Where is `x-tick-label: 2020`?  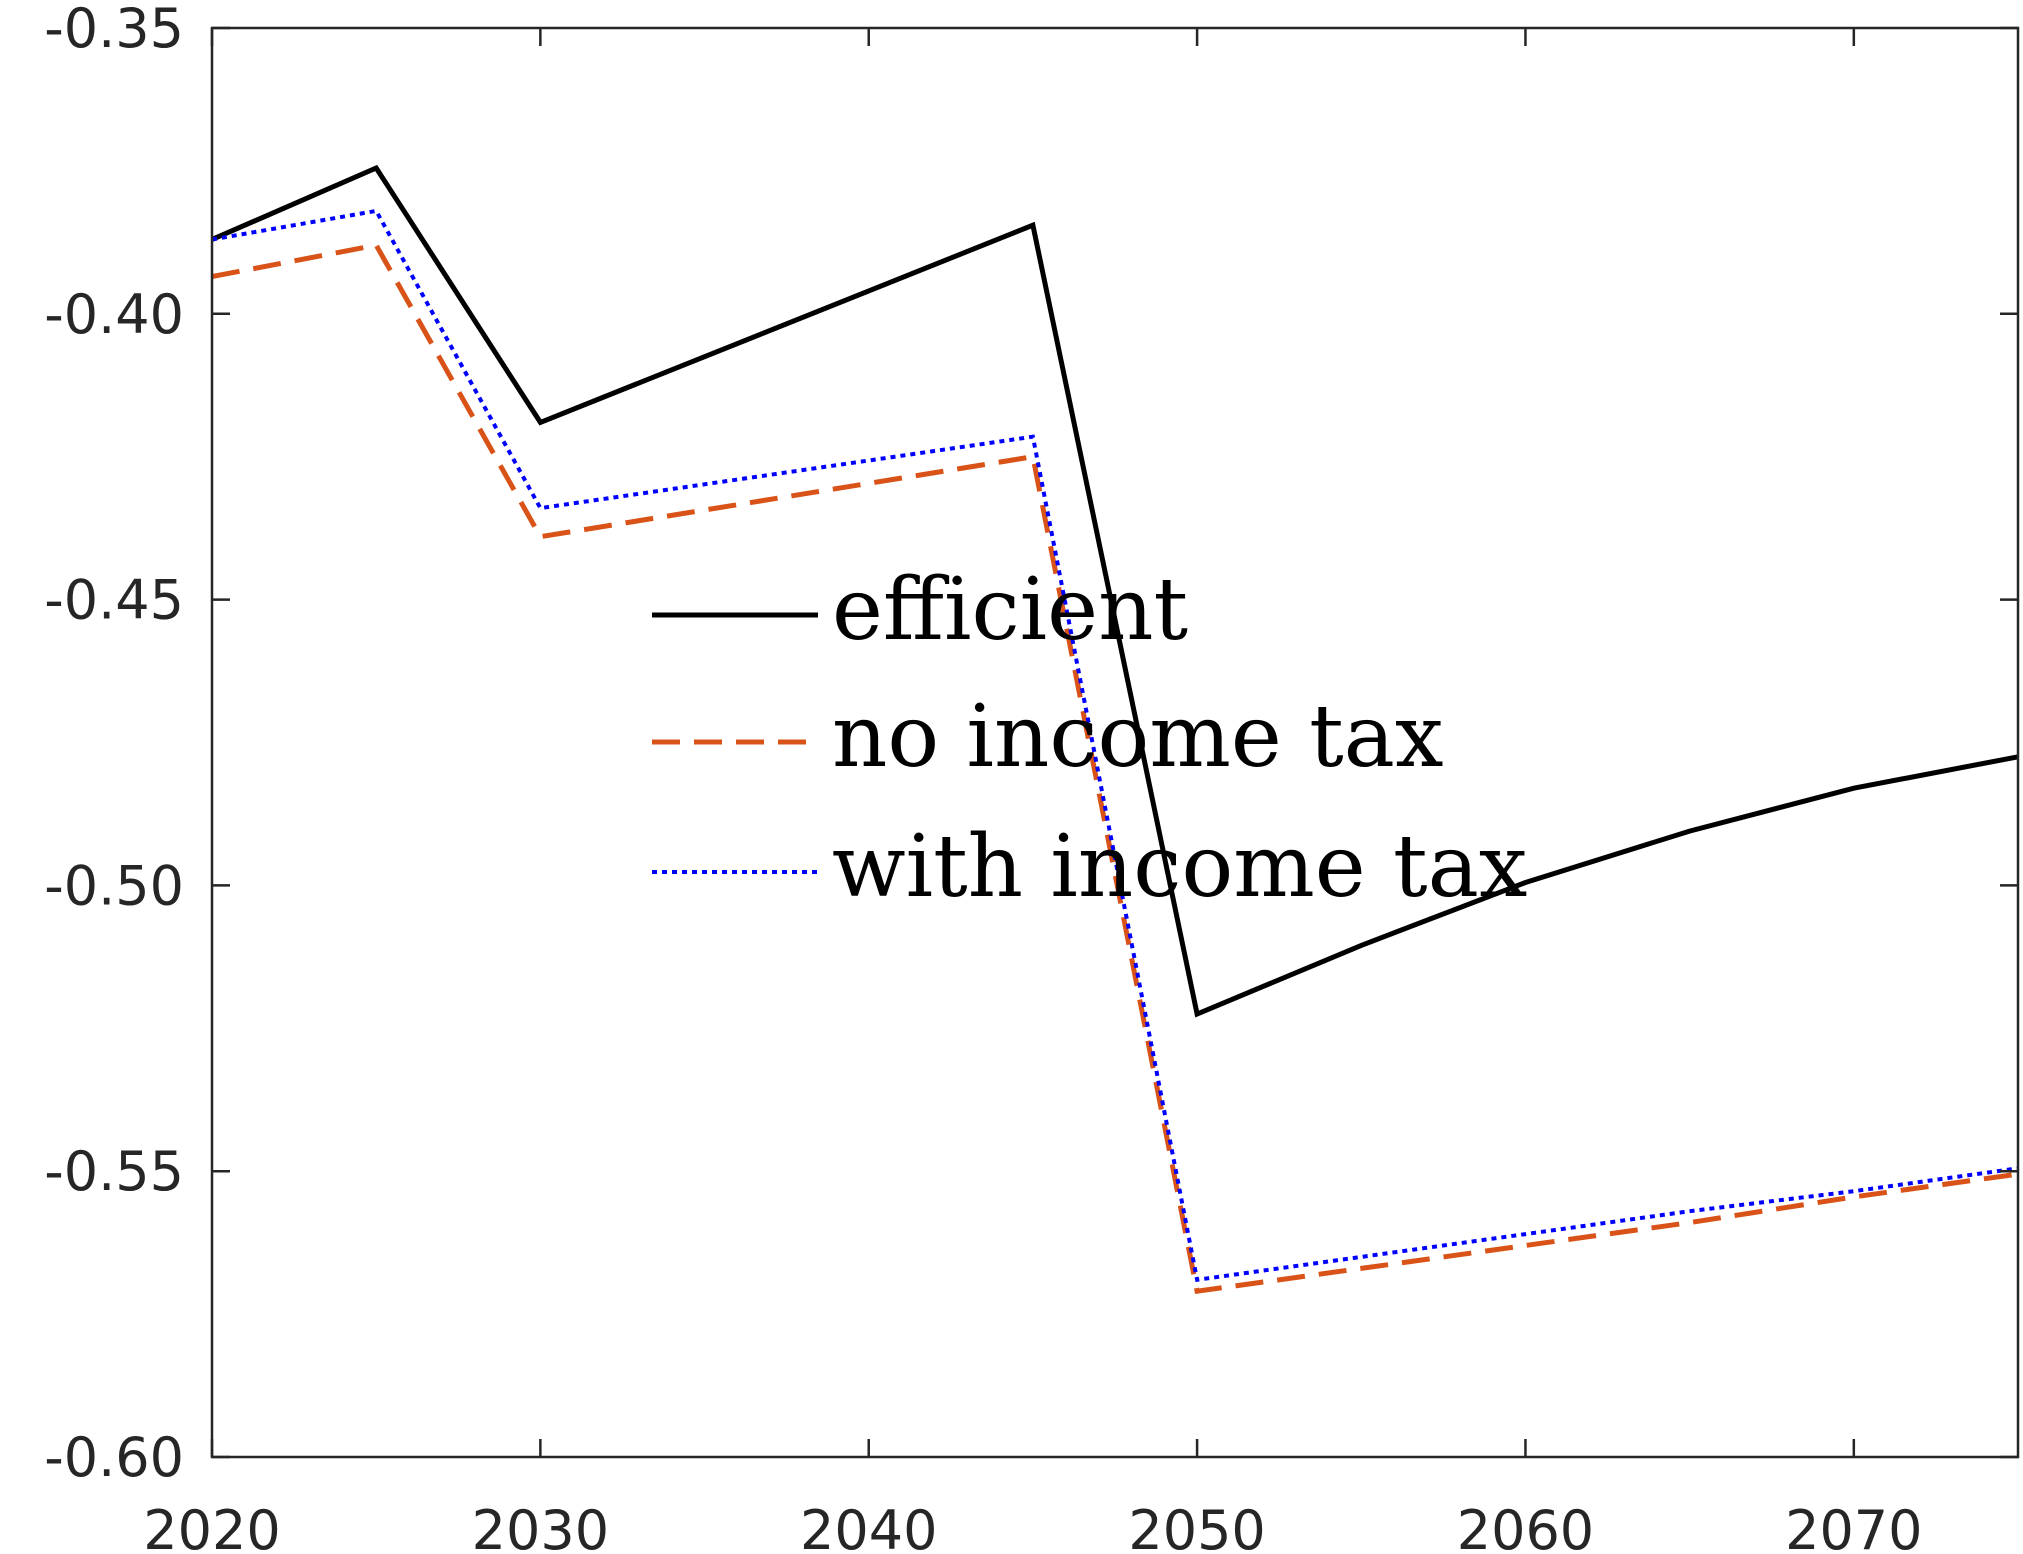
x-tick-label: 2020 is located at coordinates (211, 1526).